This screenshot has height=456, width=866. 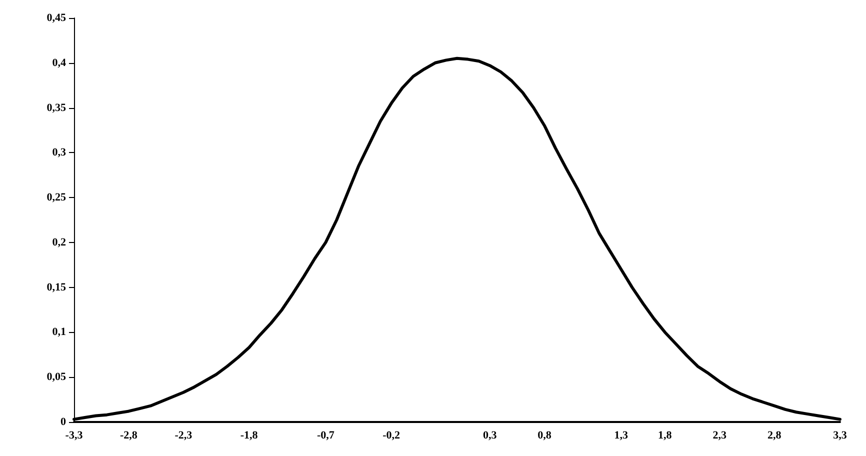 What do you see at coordinates (59, 152) in the screenshot?
I see `y-tick-label: 0,3` at bounding box center [59, 152].